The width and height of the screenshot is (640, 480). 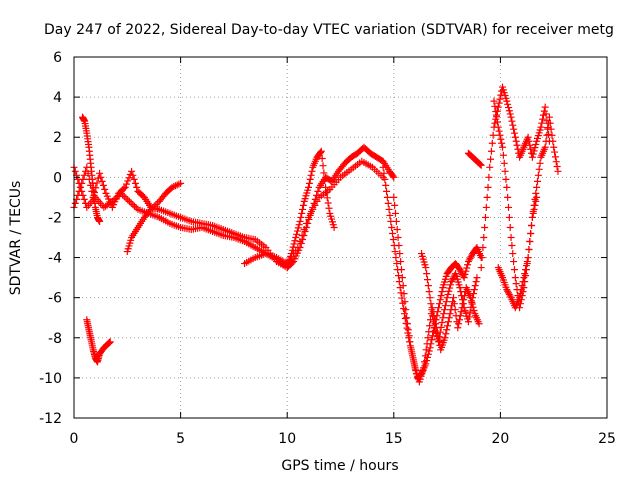 What do you see at coordinates (16, 238) in the screenshot?
I see `y-axis-label: SDTVAR / TECUs` at bounding box center [16, 238].